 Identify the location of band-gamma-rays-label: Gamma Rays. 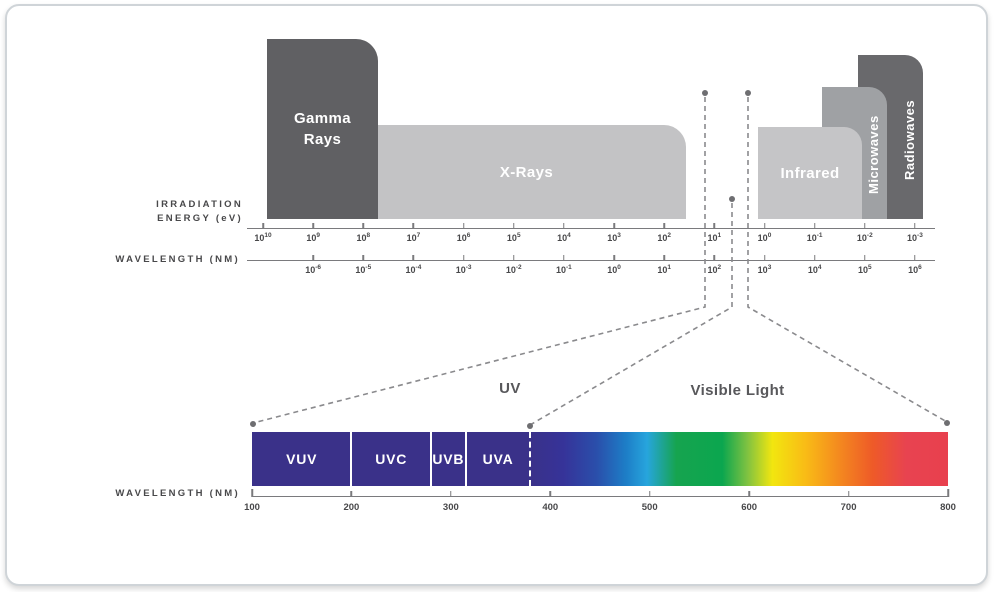
(322, 129).